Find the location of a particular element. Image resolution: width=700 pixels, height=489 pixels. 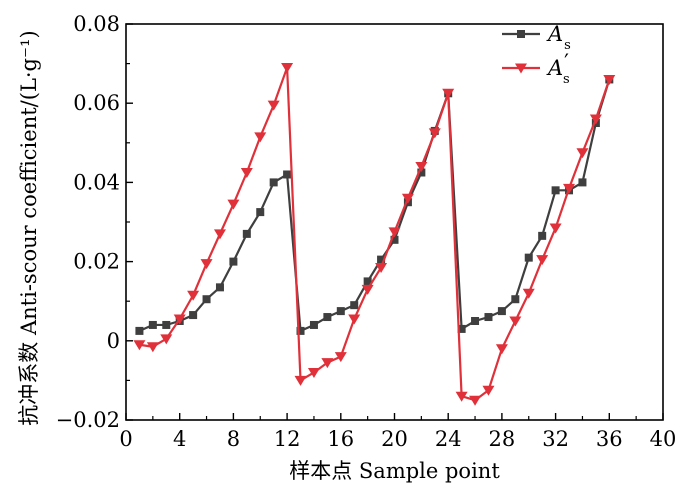

x-tick-label: 40 is located at coordinates (663, 439).